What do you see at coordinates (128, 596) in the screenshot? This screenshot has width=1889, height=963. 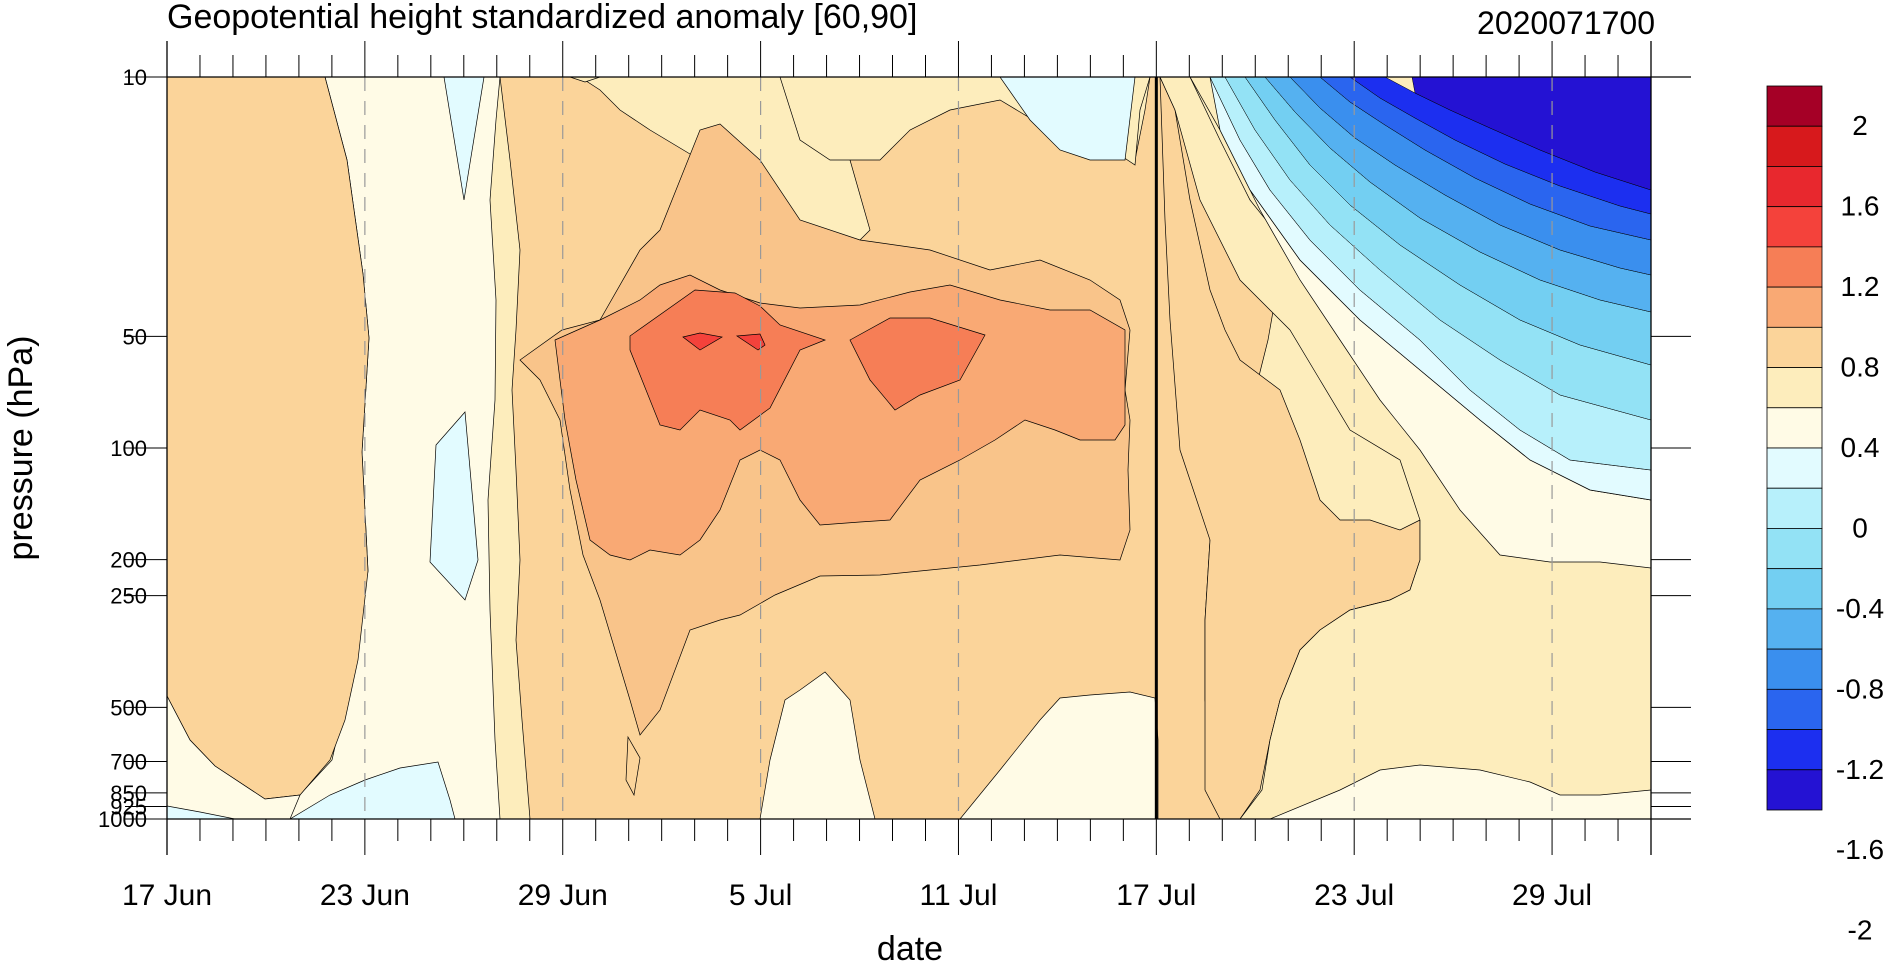 I see `y-tick-label: 250` at bounding box center [128, 596].